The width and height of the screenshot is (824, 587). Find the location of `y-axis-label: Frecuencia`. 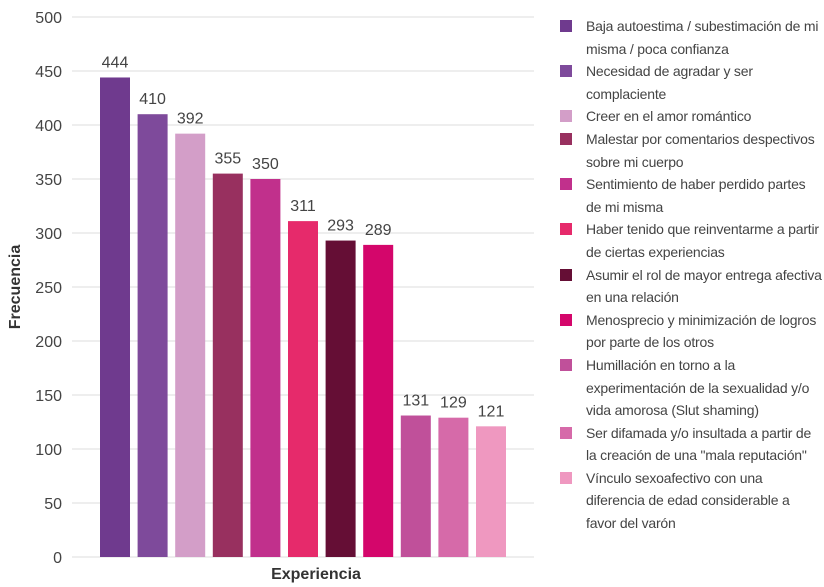

y-axis-label: Frecuencia is located at coordinates (15, 287).